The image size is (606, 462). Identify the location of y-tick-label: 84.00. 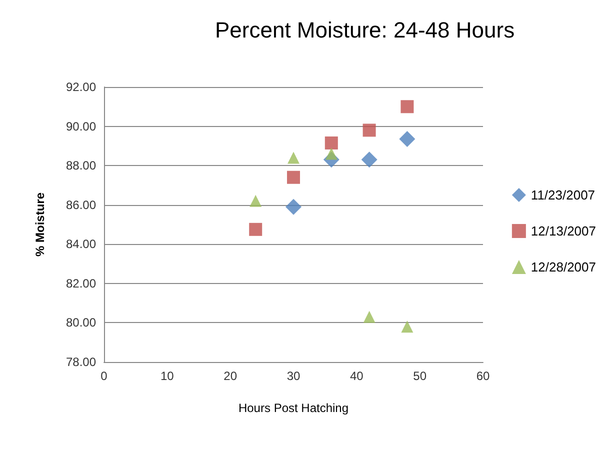
(81, 244).